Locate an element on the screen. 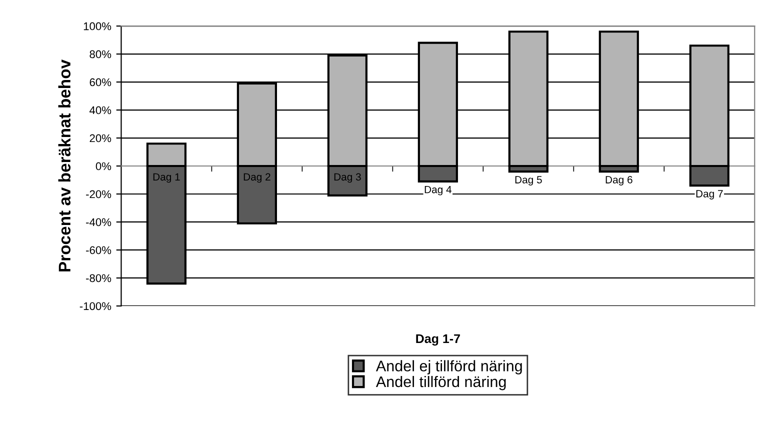 The image size is (782, 434). legend-label: Andel ej tillförd näring is located at coordinates (449, 367).